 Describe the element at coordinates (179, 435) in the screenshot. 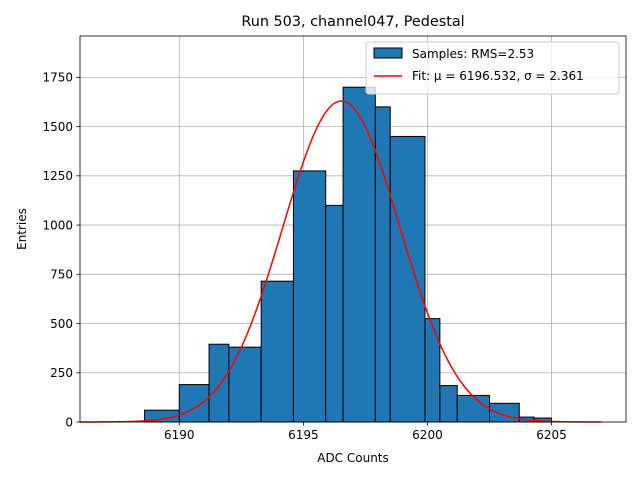

I see `x-tick-label: 6190` at that location.